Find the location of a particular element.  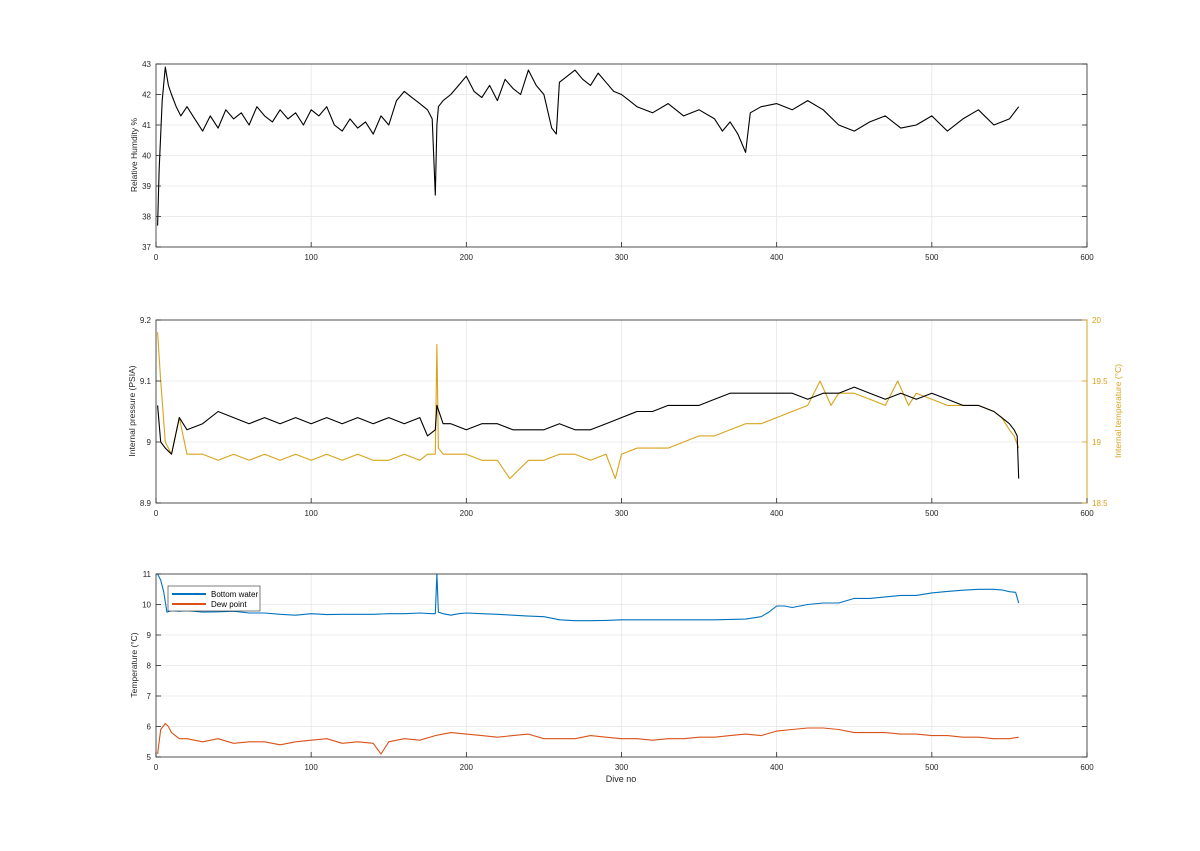

y-tick-label: 38 is located at coordinates (146, 217).